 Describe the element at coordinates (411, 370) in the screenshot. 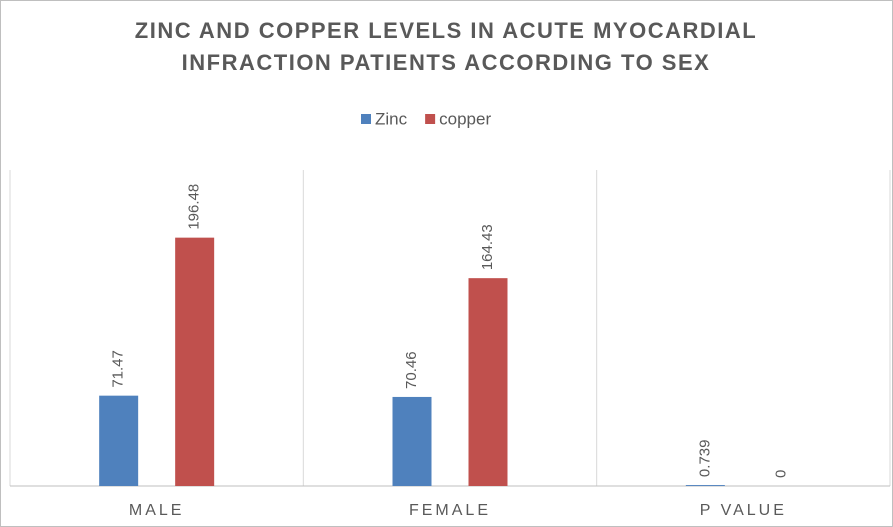

I see `data-label: 70.46` at that location.